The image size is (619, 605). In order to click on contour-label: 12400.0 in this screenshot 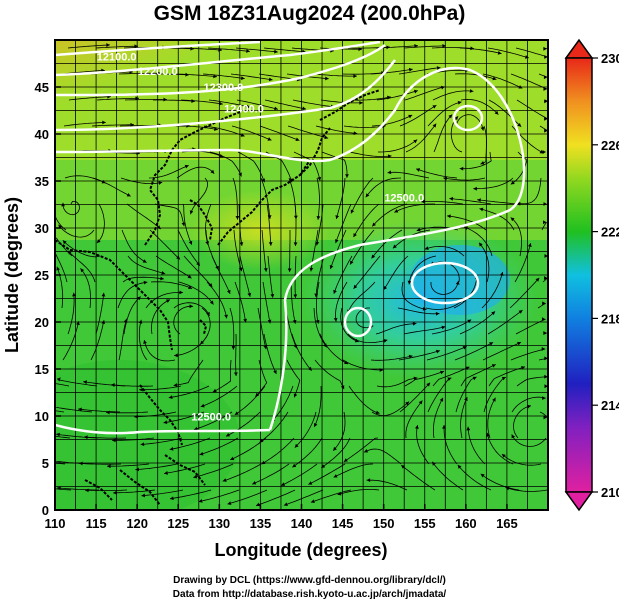, I will do `click(244, 109)`.